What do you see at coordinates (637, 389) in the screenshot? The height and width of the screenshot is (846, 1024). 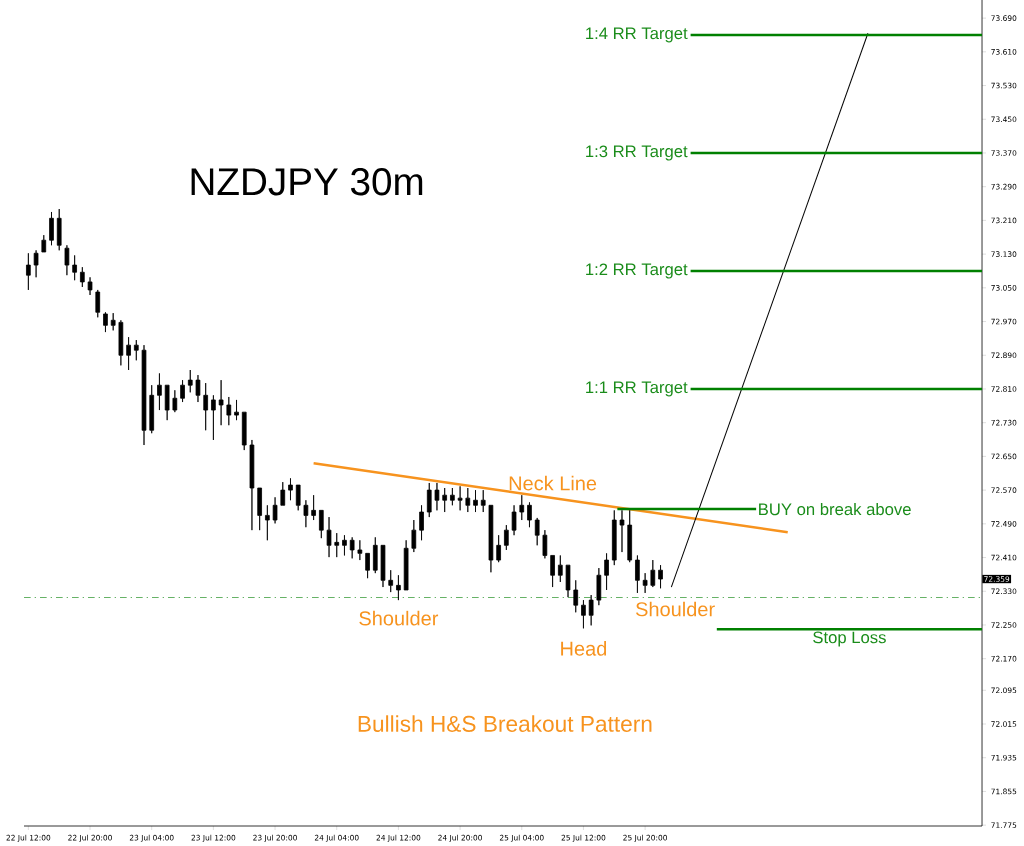 I see `series-label: 1:1 RR Target` at bounding box center [637, 389].